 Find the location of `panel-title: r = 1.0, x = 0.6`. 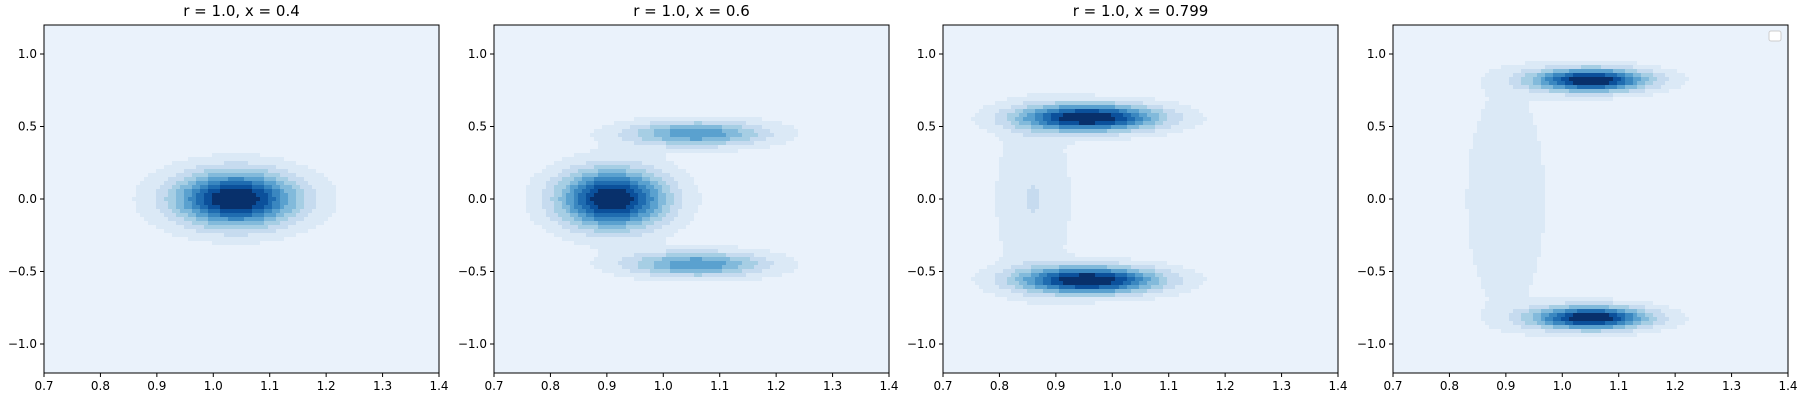

panel-title: r = 1.0, x = 0.6 is located at coordinates (691, 11).